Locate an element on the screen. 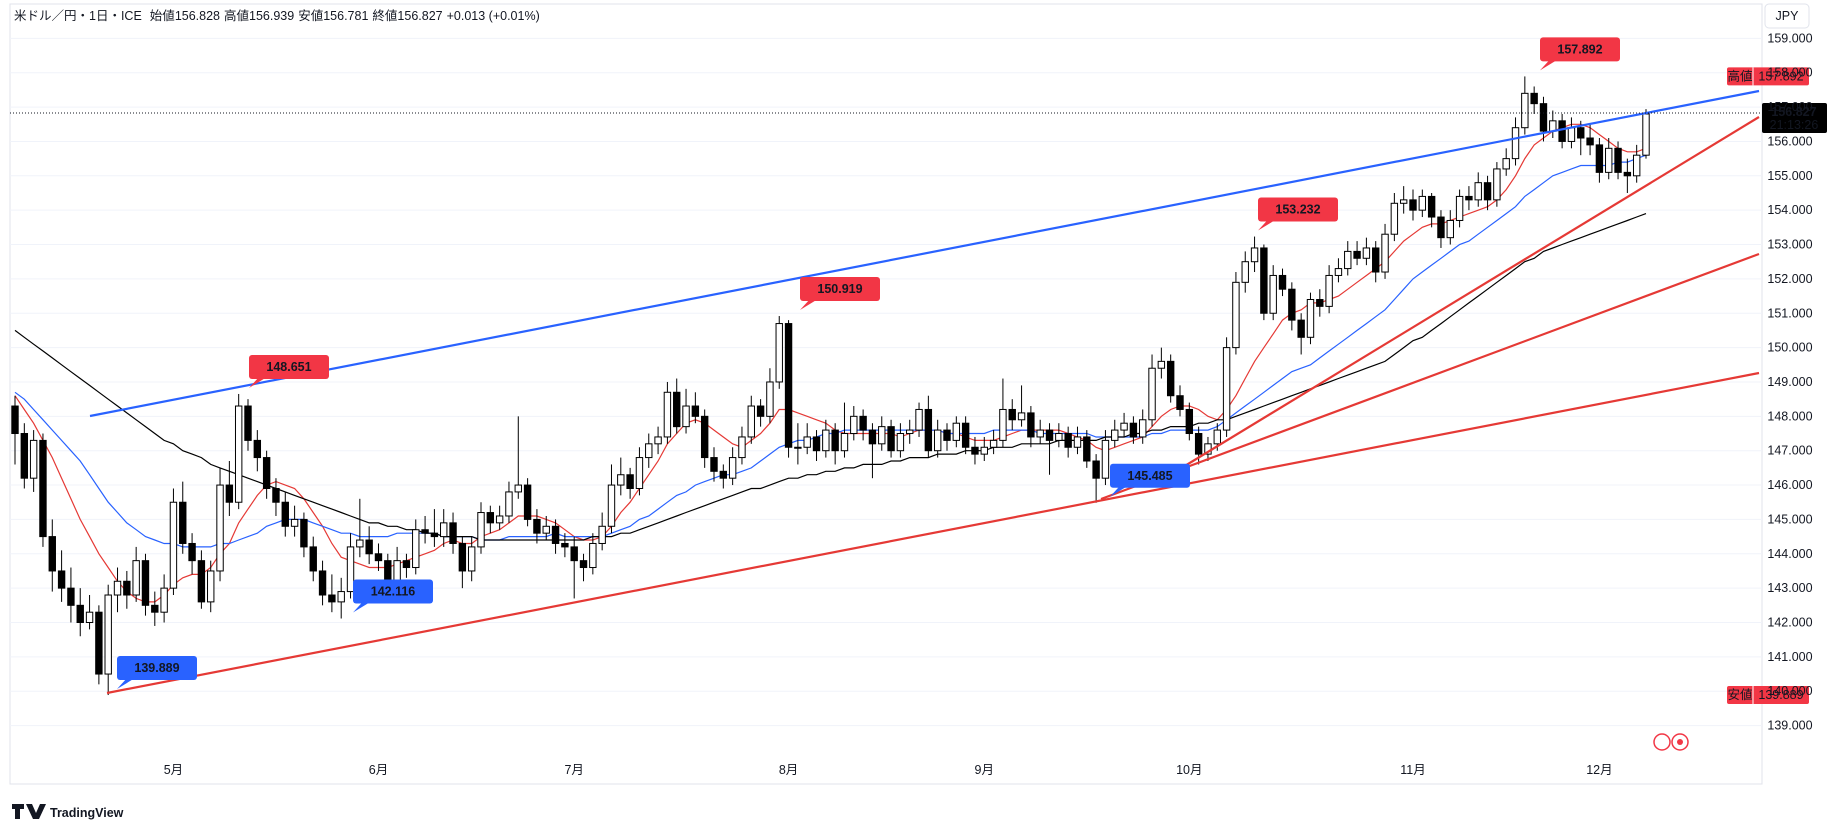 The image size is (1827, 836). y-tick-label: 142.000 is located at coordinates (1789, 623).